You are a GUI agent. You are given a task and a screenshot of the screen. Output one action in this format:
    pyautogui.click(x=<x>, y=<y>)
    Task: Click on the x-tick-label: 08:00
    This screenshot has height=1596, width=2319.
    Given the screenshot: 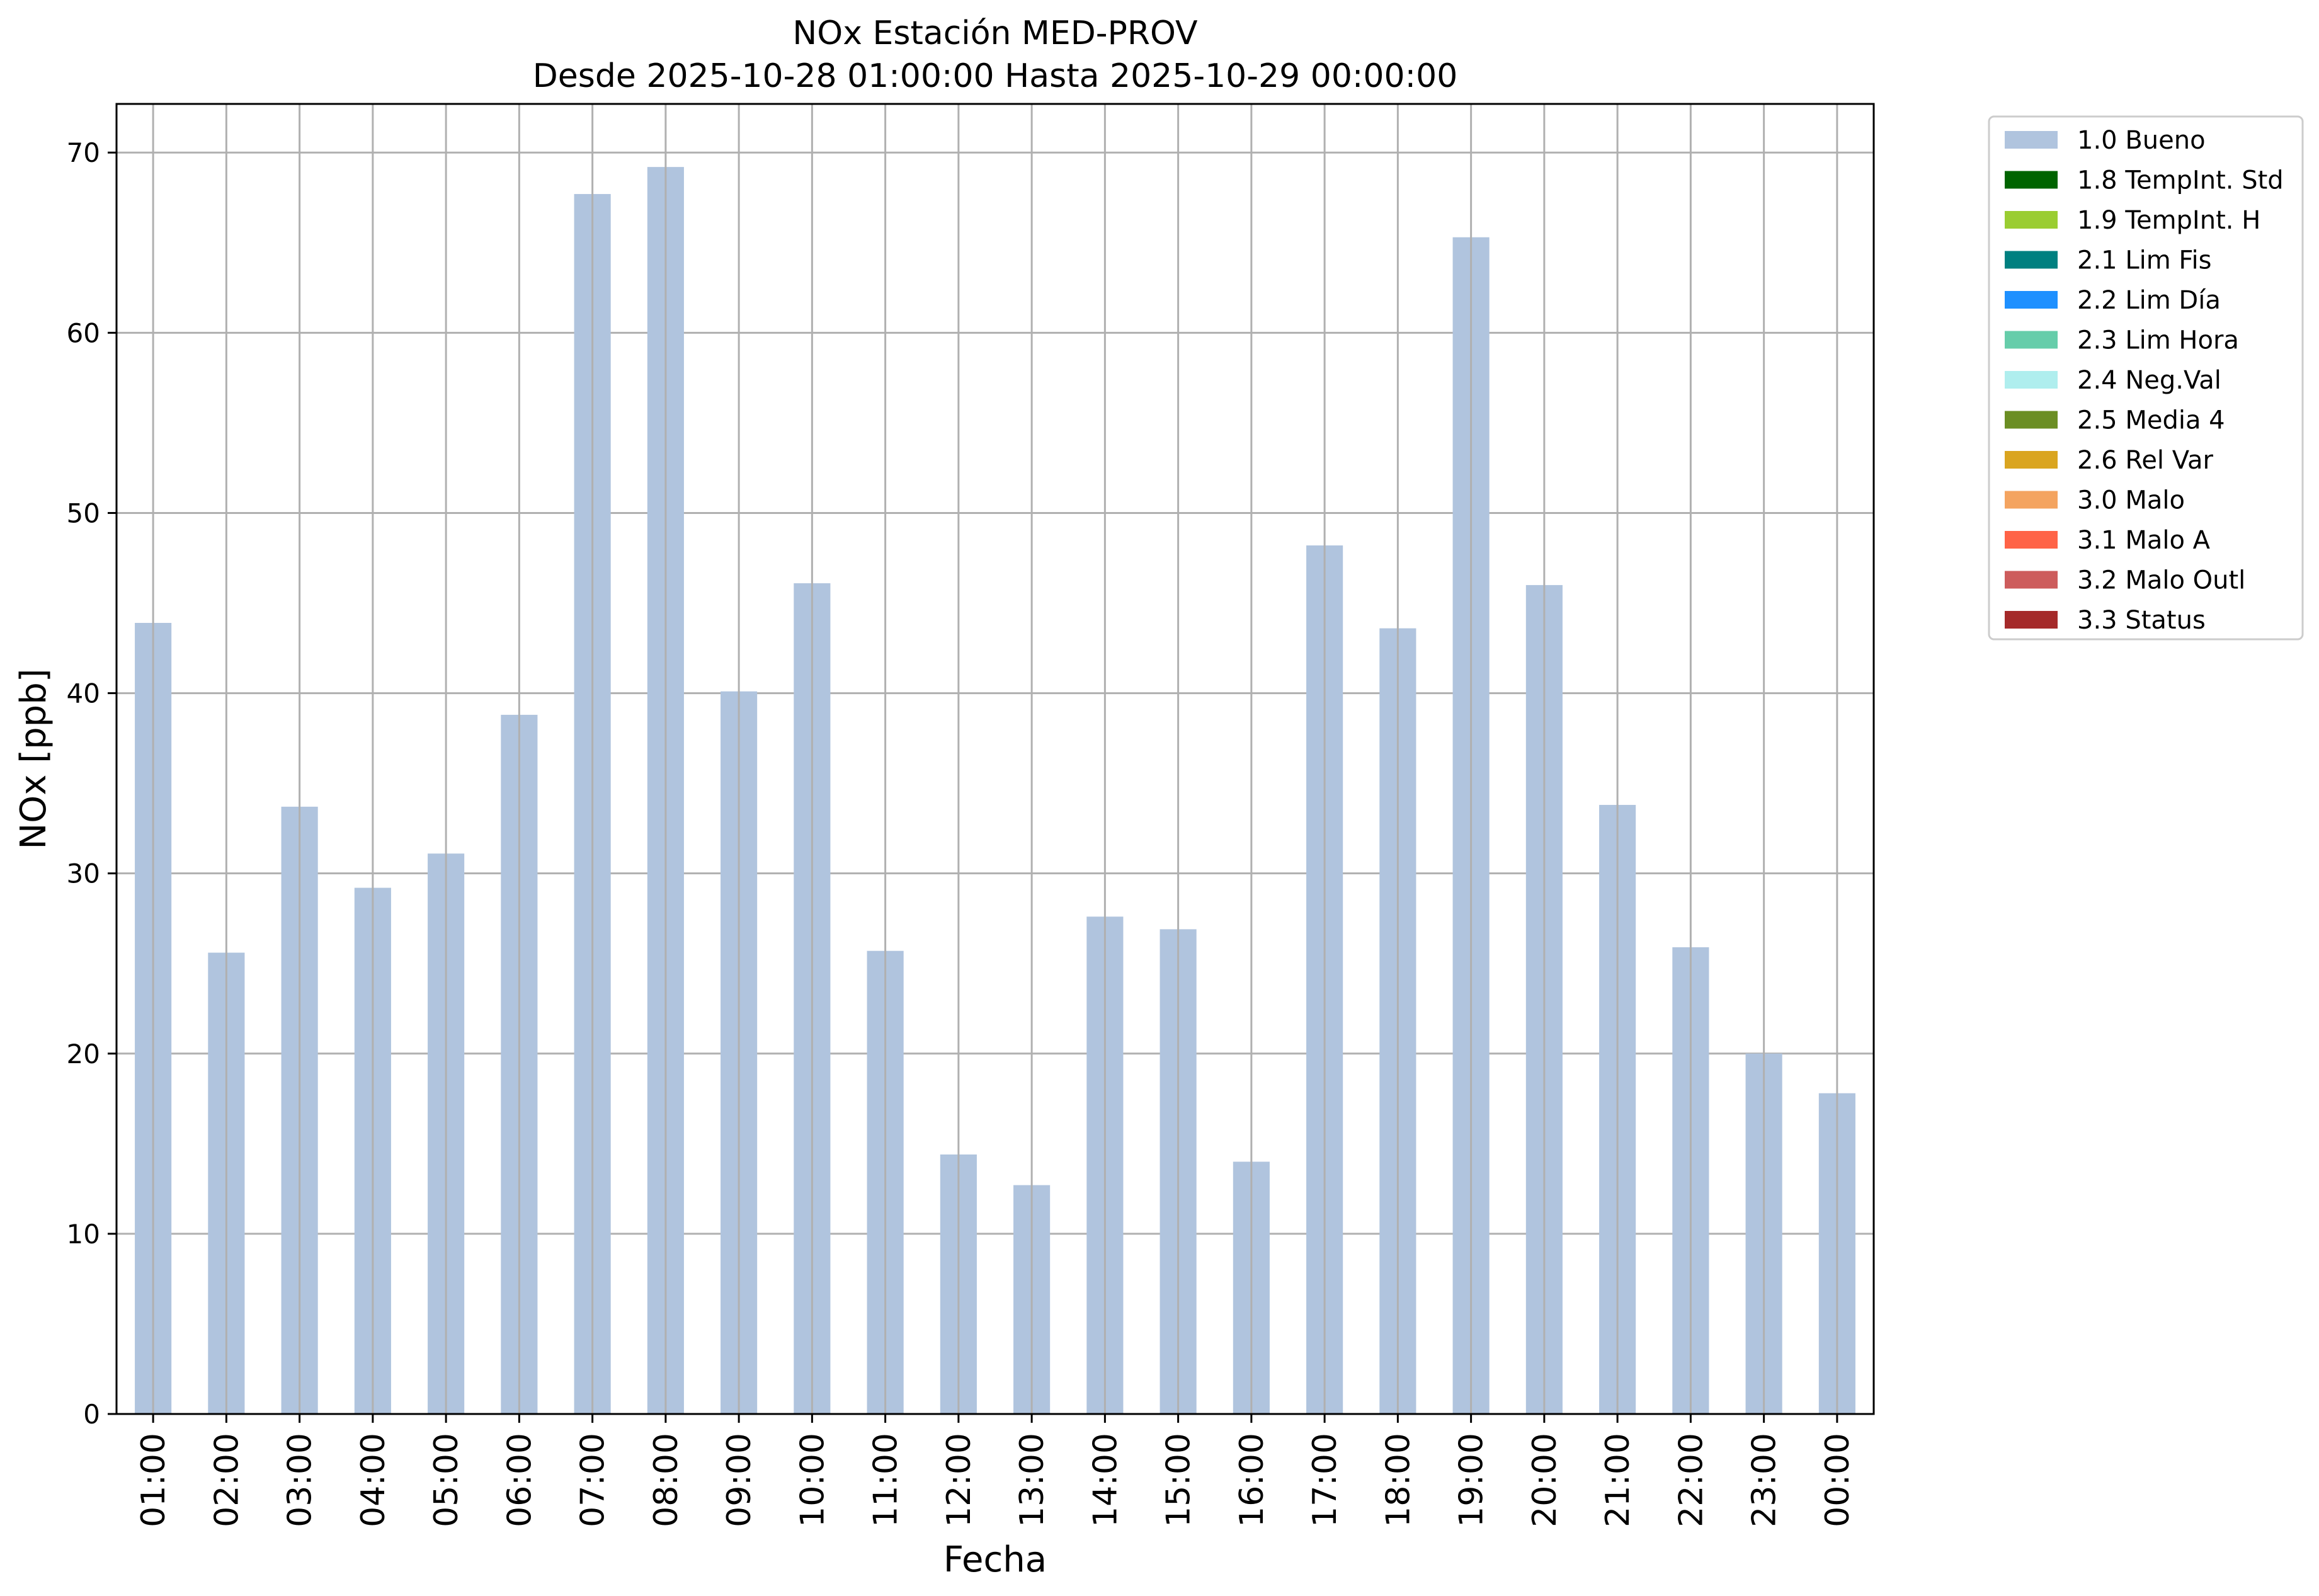 What is the action you would take?
    pyautogui.click(x=666, y=1480)
    